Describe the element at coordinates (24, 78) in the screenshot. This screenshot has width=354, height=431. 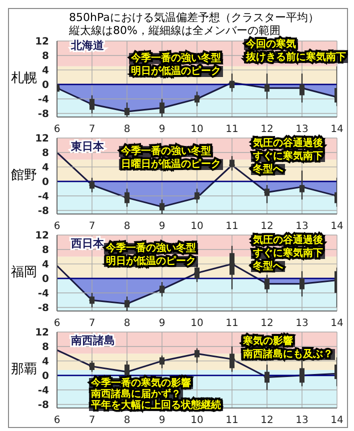
I see `y-axis-title: 札幌` at that location.